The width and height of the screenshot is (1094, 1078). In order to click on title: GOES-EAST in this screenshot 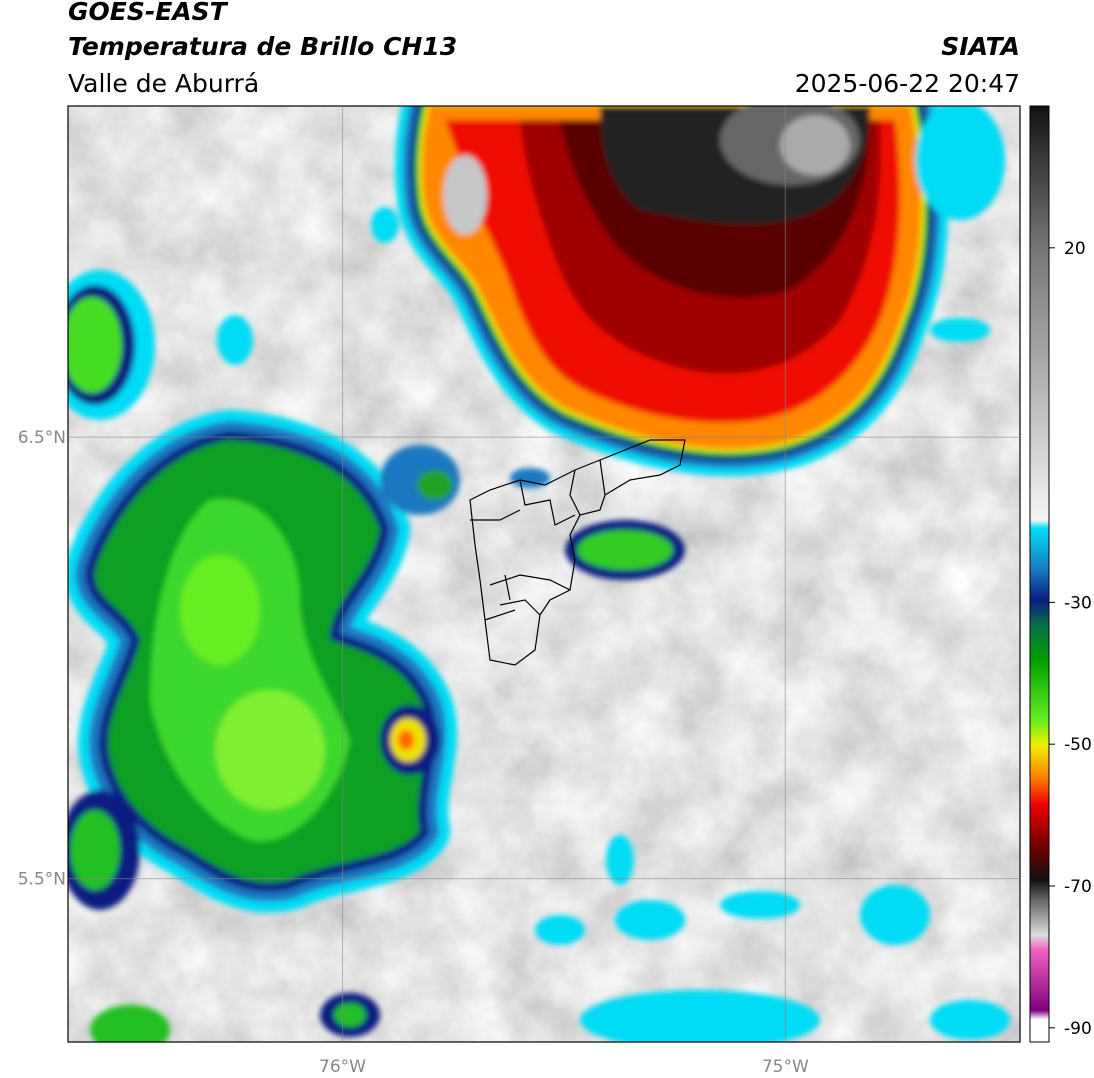, I will do `click(148, 13)`.